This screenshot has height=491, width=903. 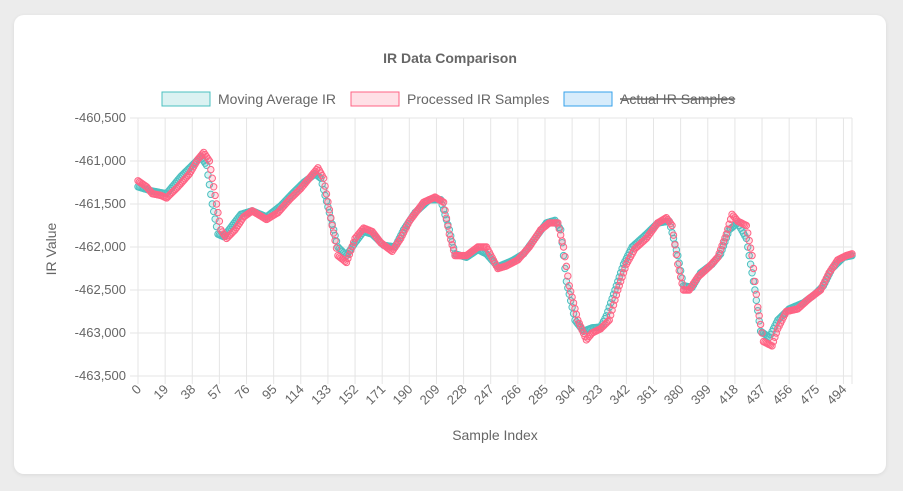 What do you see at coordinates (649, 99) in the screenshot?
I see `legend-item-3: Actual IR Samples` at bounding box center [649, 99].